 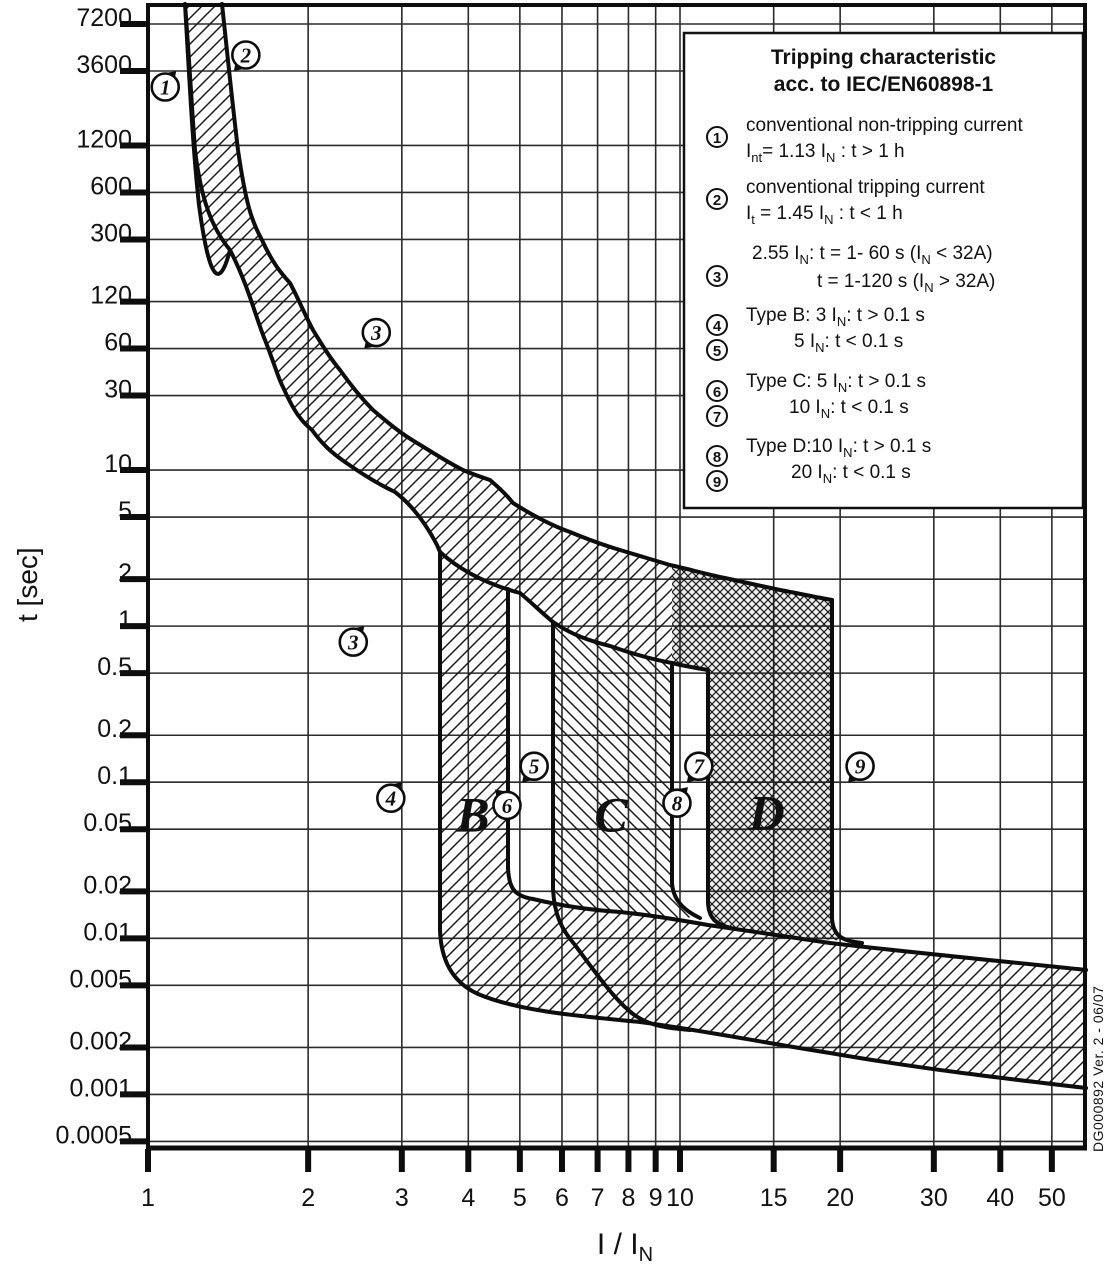 What do you see at coordinates (883, 270) in the screenshot?
I see `legend-box` at bounding box center [883, 270].